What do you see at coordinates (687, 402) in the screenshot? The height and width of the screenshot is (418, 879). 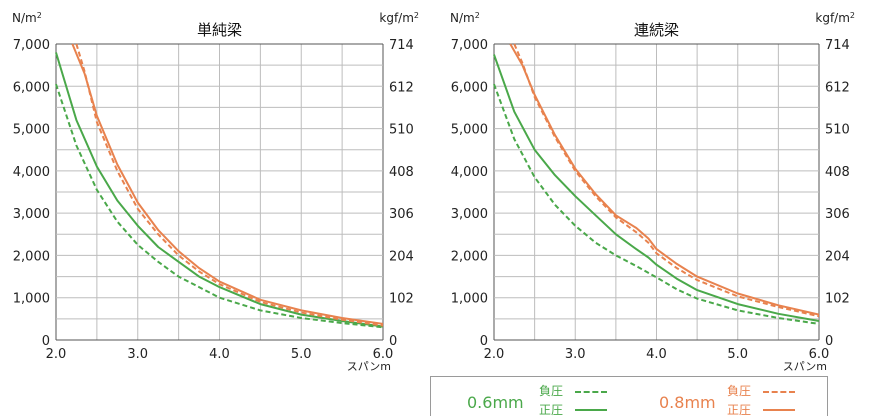 I see `legend-08mm-label: 0.8mm` at bounding box center [687, 402].